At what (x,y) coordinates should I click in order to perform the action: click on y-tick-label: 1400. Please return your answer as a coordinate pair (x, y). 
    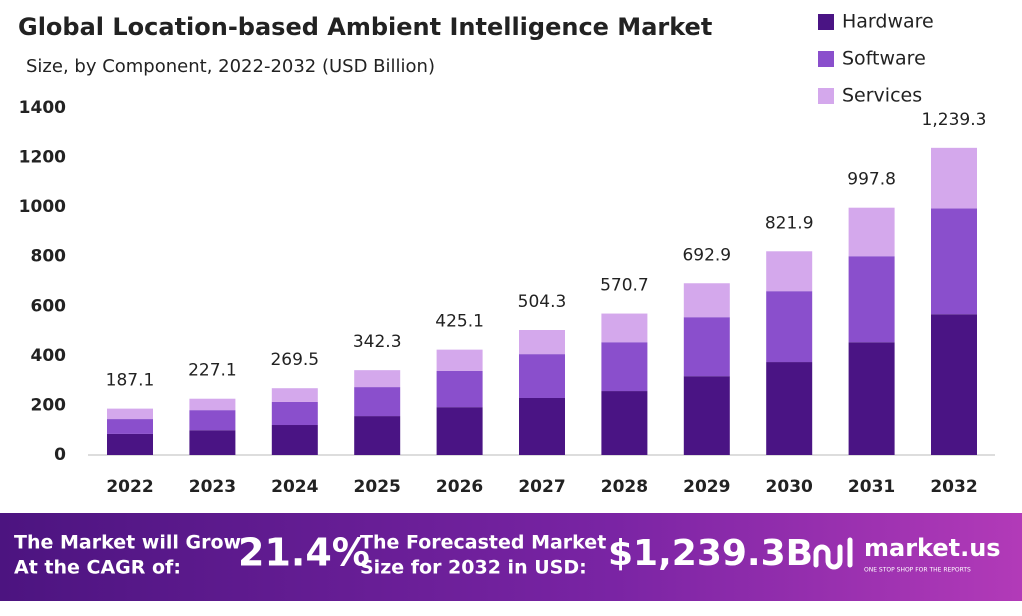
    Looking at the image, I should click on (42, 108).